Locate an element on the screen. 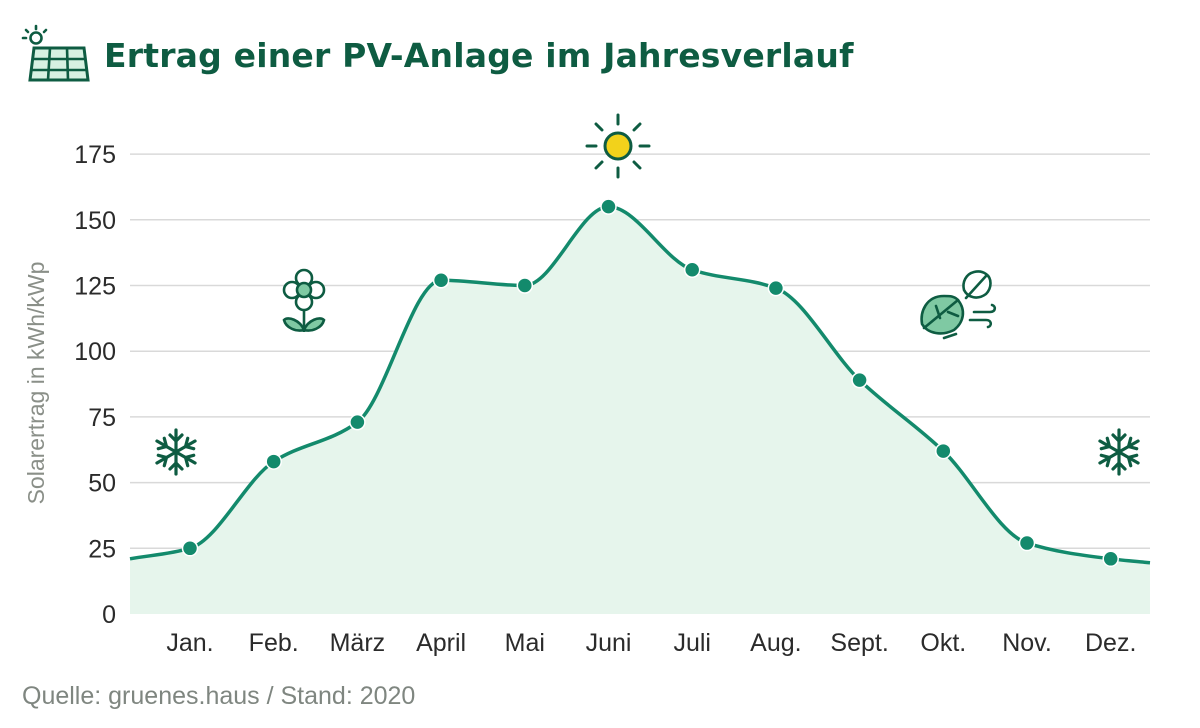 This screenshot has height=728, width=1200. x-tick-label: April is located at coordinates (441, 643).